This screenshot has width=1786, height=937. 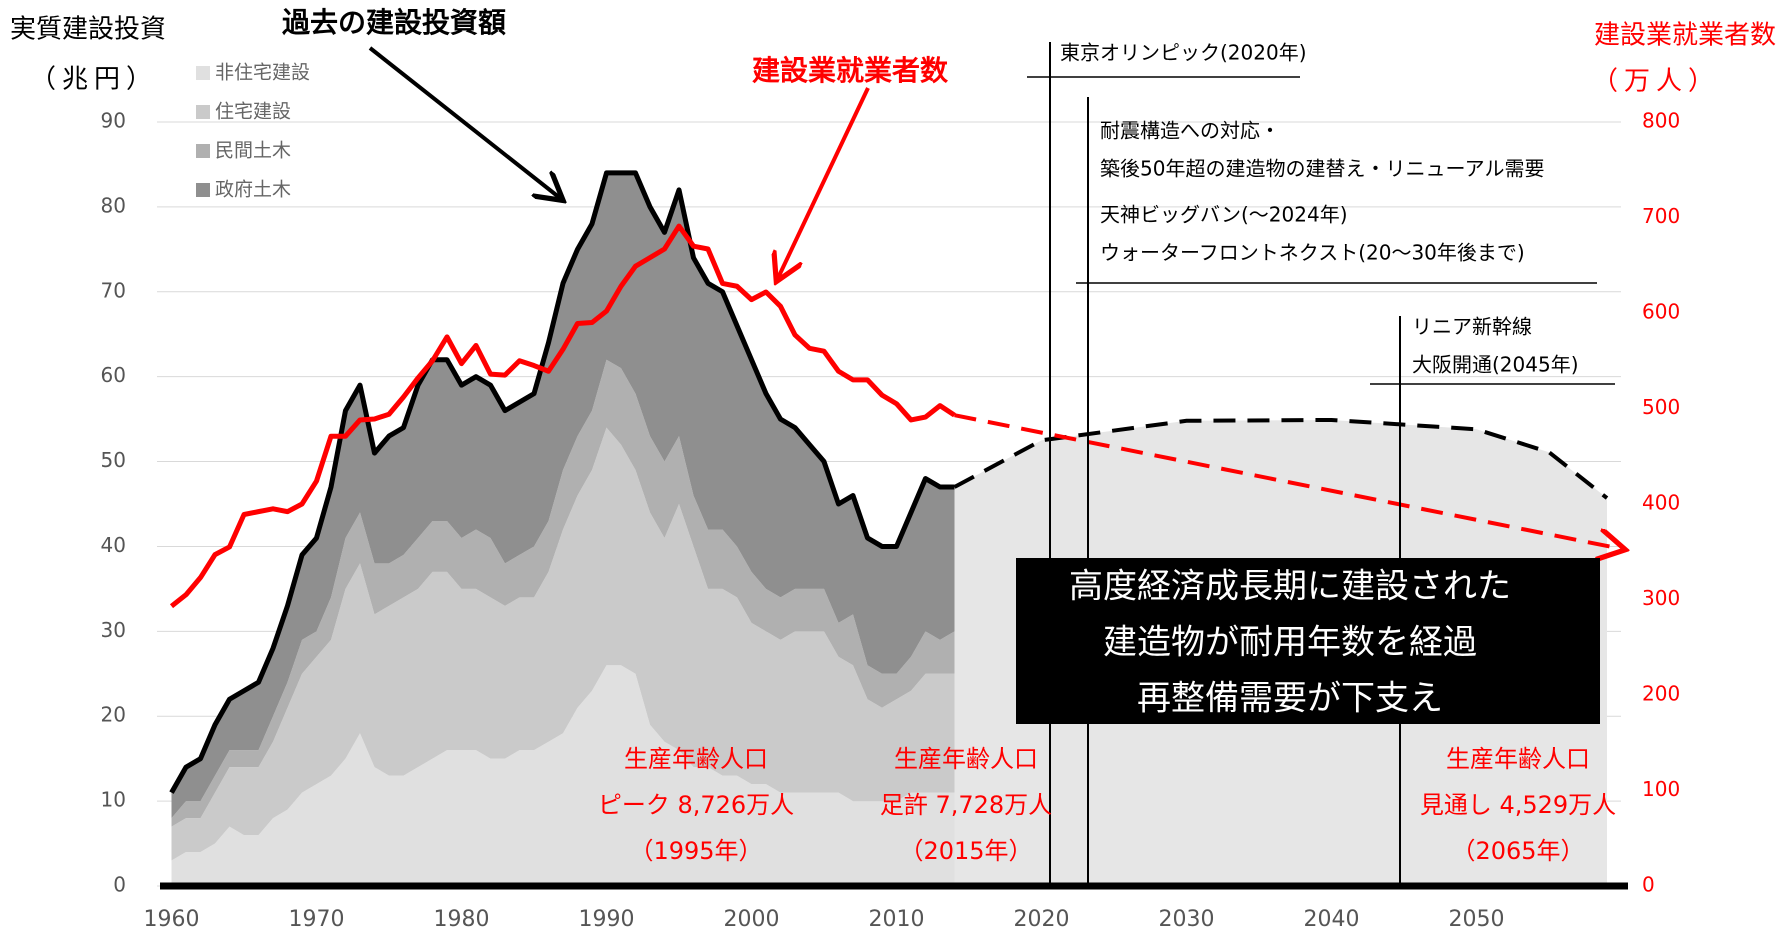 I want to click on y-tick-label: 50, so click(x=113, y=460).